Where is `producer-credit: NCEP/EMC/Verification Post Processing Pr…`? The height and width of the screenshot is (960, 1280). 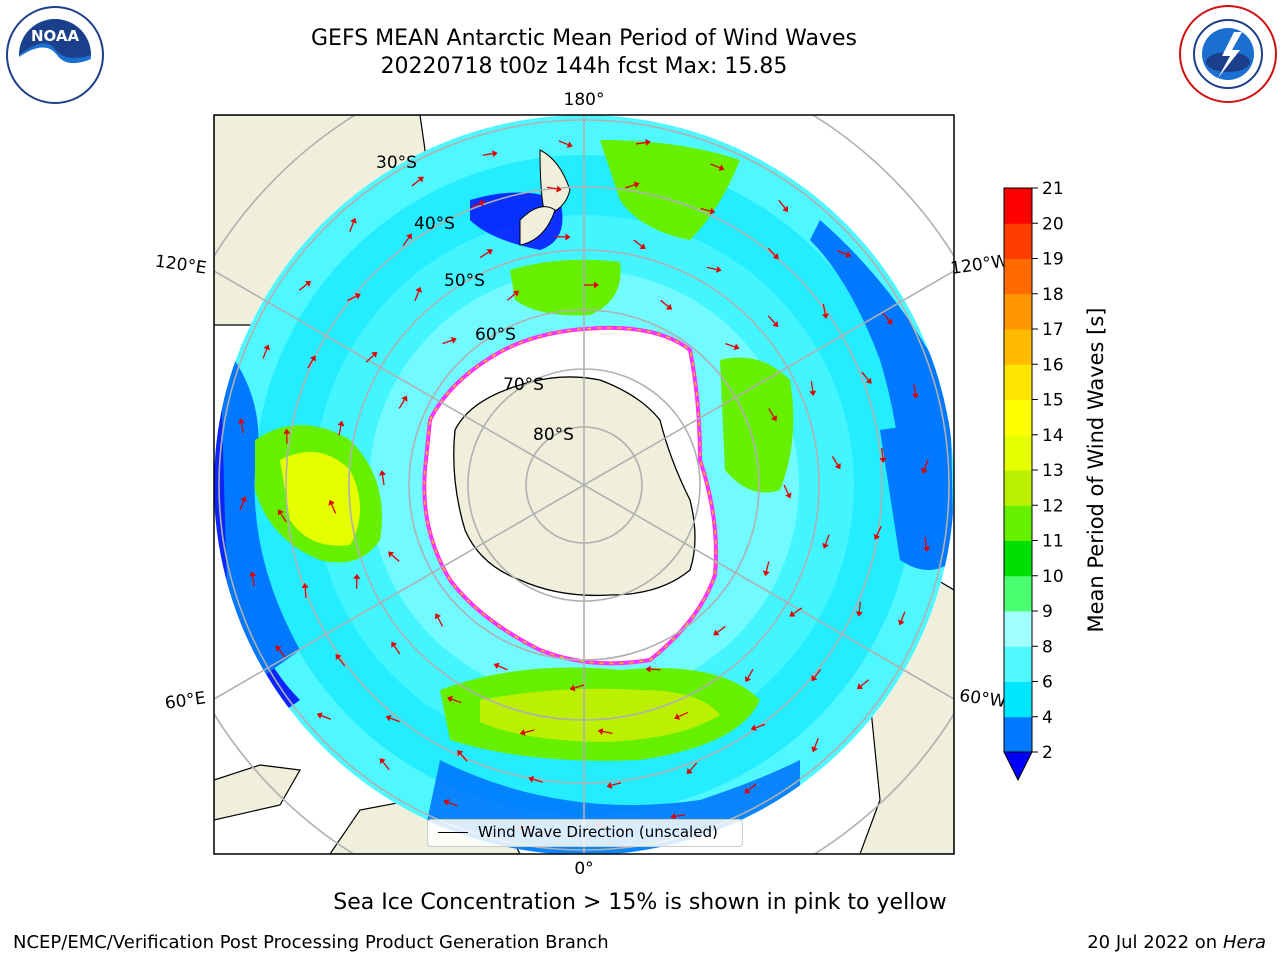 producer-credit: NCEP/EMC/Verification Post Processing Pr… is located at coordinates (311, 942).